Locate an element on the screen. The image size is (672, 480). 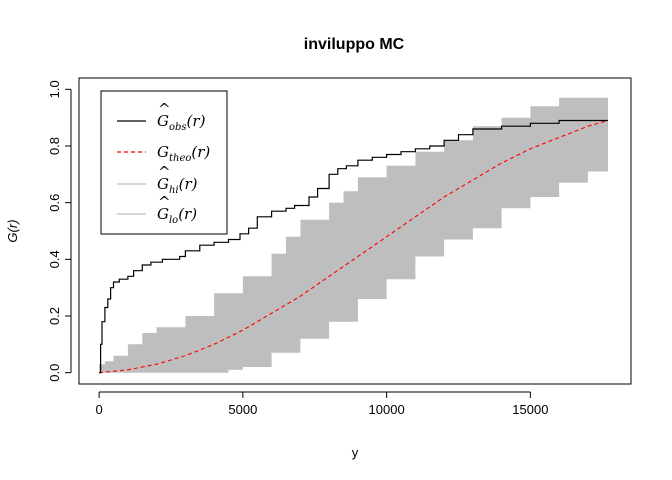
x-axis-label: y is located at coordinates (355, 452).